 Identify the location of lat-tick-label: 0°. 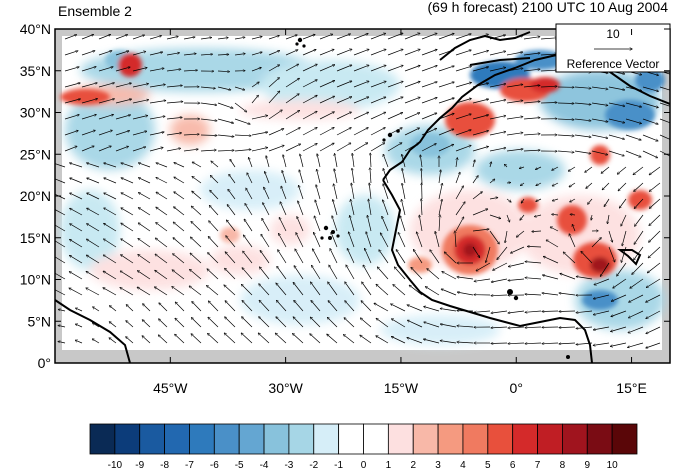
(44, 363).